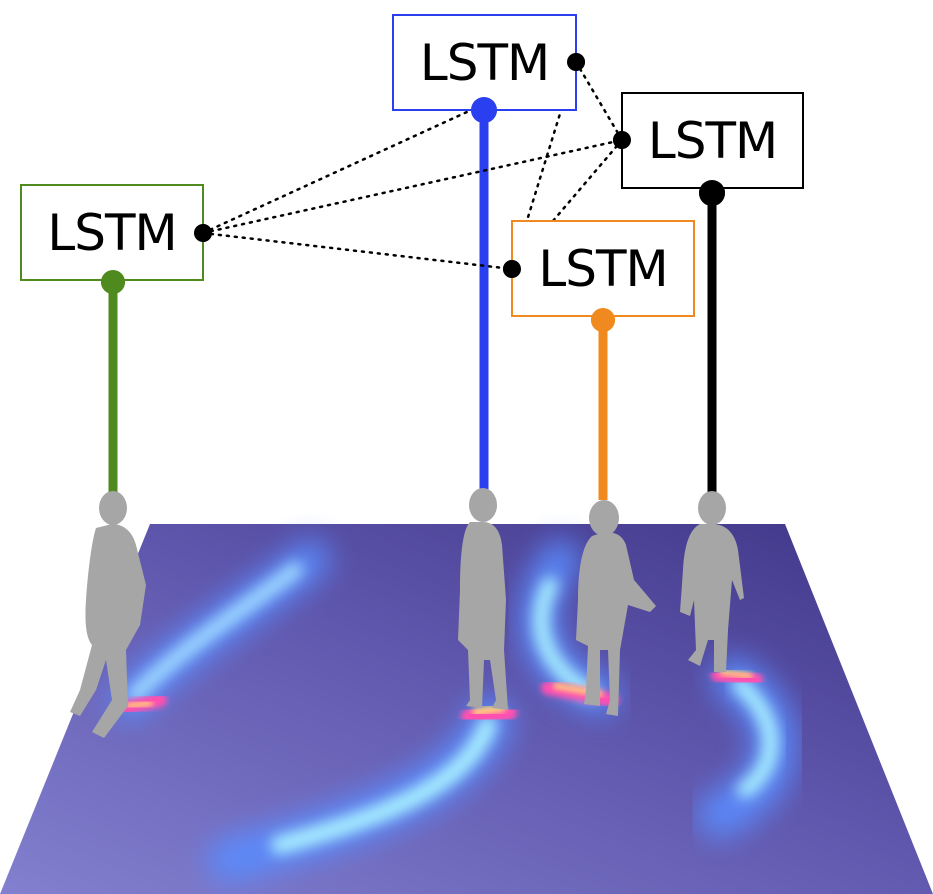 The image size is (933, 894). What do you see at coordinates (483, 599) in the screenshot?
I see `pedestrian-silhouette-blue` at bounding box center [483, 599].